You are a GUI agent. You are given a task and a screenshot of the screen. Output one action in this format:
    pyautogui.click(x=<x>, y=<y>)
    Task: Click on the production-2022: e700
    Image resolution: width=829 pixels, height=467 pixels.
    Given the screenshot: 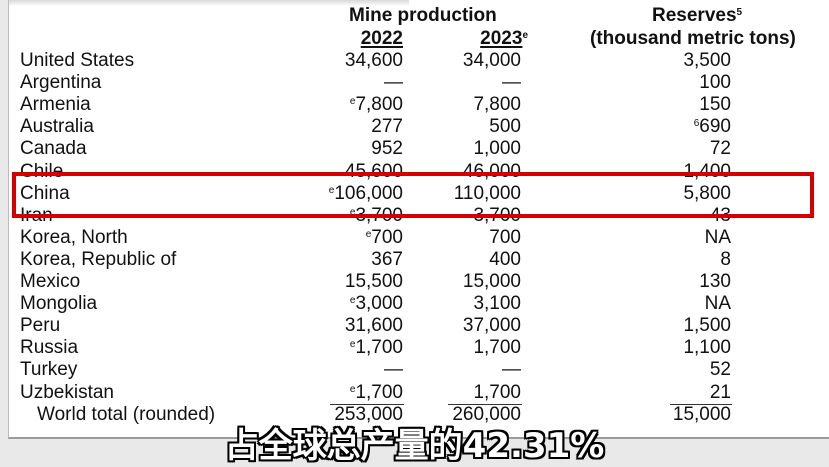 What is the action you would take?
    pyautogui.click(x=351, y=238)
    